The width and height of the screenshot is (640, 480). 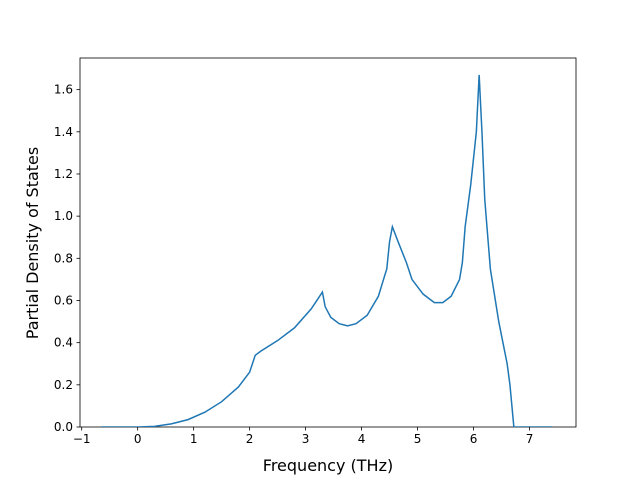 What do you see at coordinates (530, 439) in the screenshot?
I see `x-tick-label: 7` at bounding box center [530, 439].